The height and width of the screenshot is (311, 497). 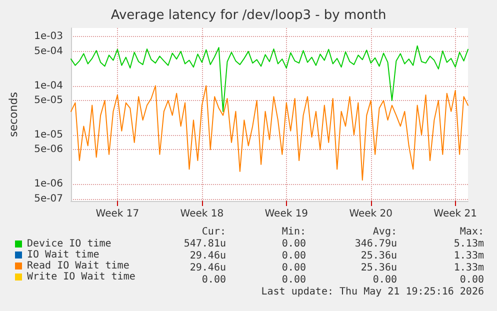 What do you see at coordinates (48, 184) in the screenshot?
I see `y-tick-label: 1e-06` at bounding box center [48, 184].